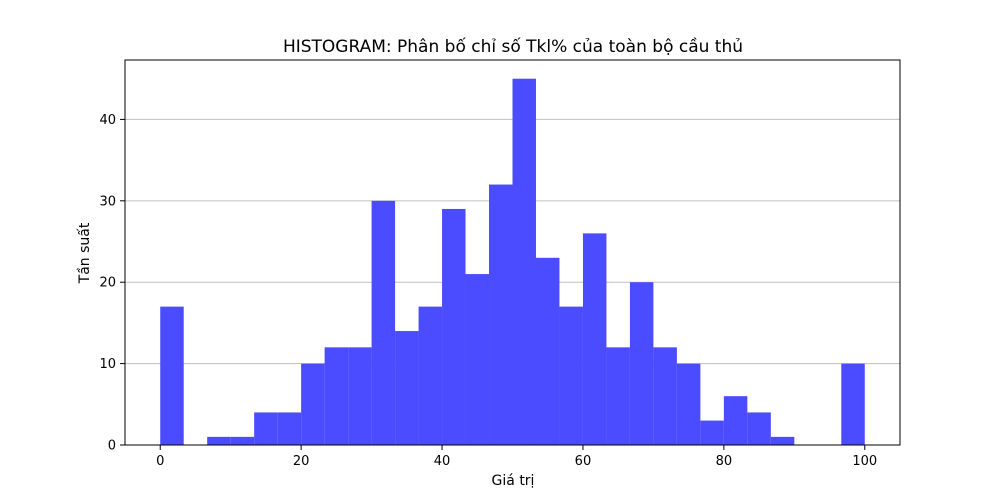 This screenshot has height=500, width=1000. I want to click on y-tick-label: 10, so click(107, 364).